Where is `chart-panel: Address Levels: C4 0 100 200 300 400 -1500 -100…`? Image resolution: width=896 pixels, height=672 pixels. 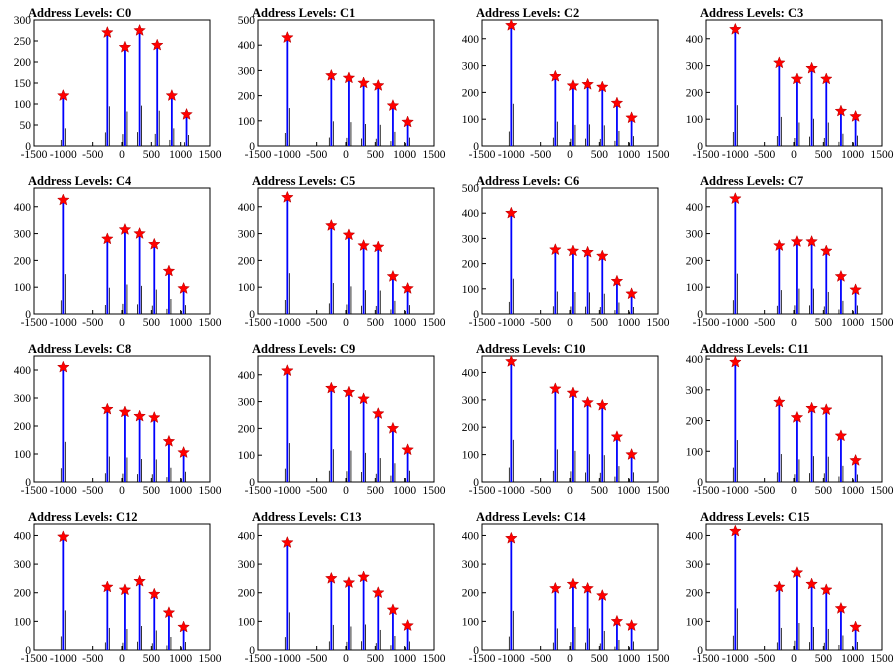 chart-panel: Address Levels: C4 0 100 200 300 400 -1500 -100… is located at coordinates (112, 252).